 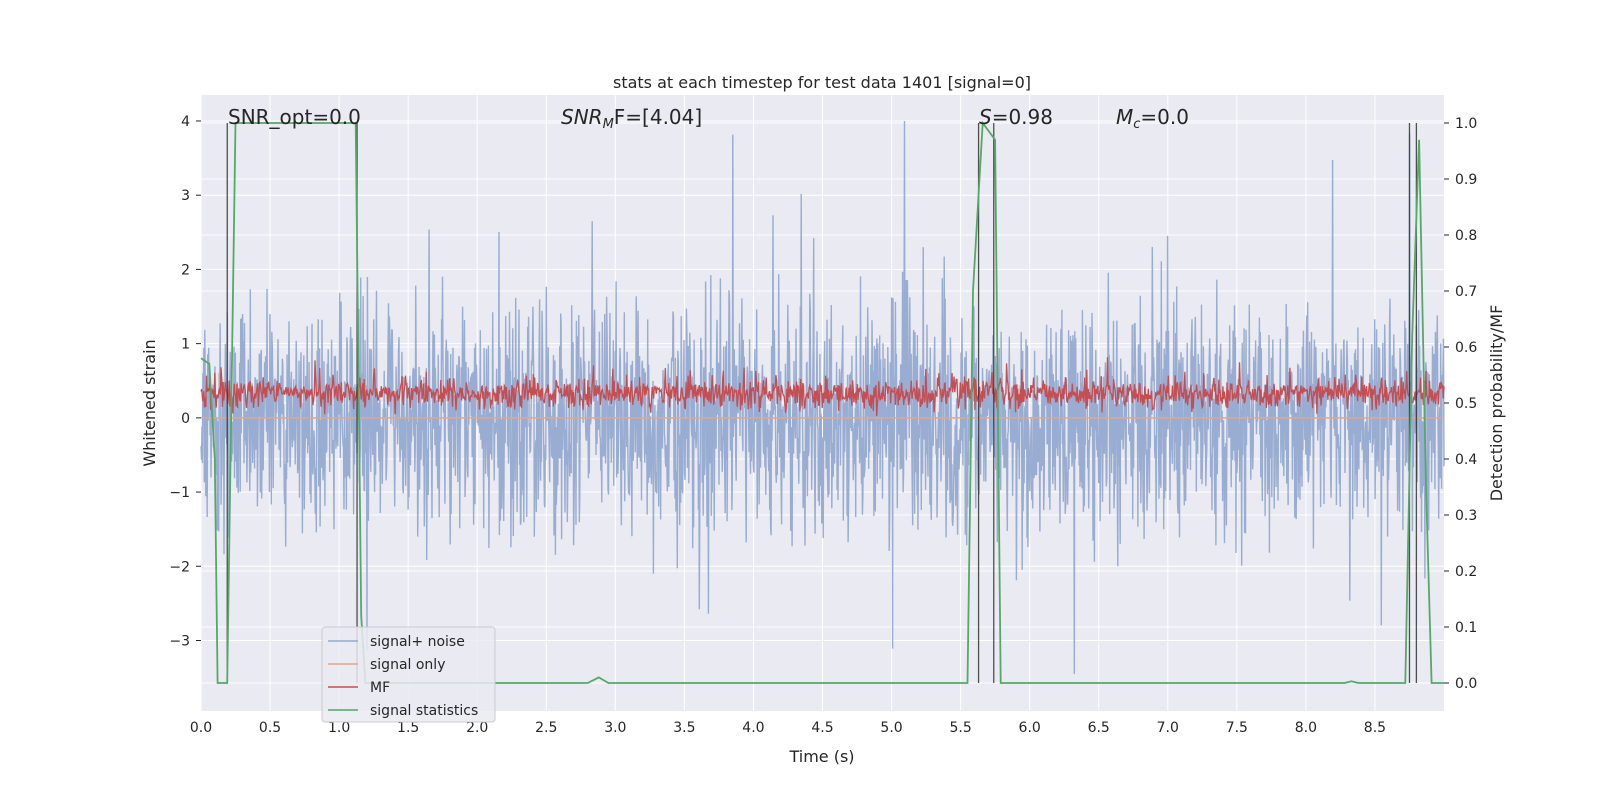 What do you see at coordinates (407, 665) in the screenshot?
I see `legend-label-signal-only: signal only` at bounding box center [407, 665].